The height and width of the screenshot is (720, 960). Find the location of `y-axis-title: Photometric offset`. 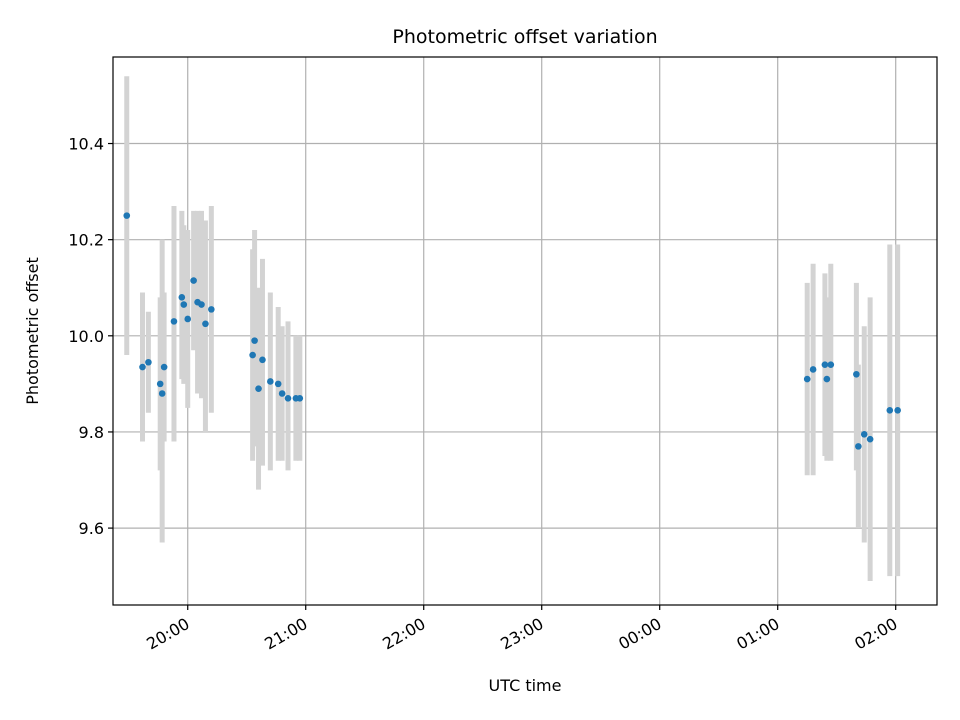

y-axis-title: Photometric offset is located at coordinates (32, 331).